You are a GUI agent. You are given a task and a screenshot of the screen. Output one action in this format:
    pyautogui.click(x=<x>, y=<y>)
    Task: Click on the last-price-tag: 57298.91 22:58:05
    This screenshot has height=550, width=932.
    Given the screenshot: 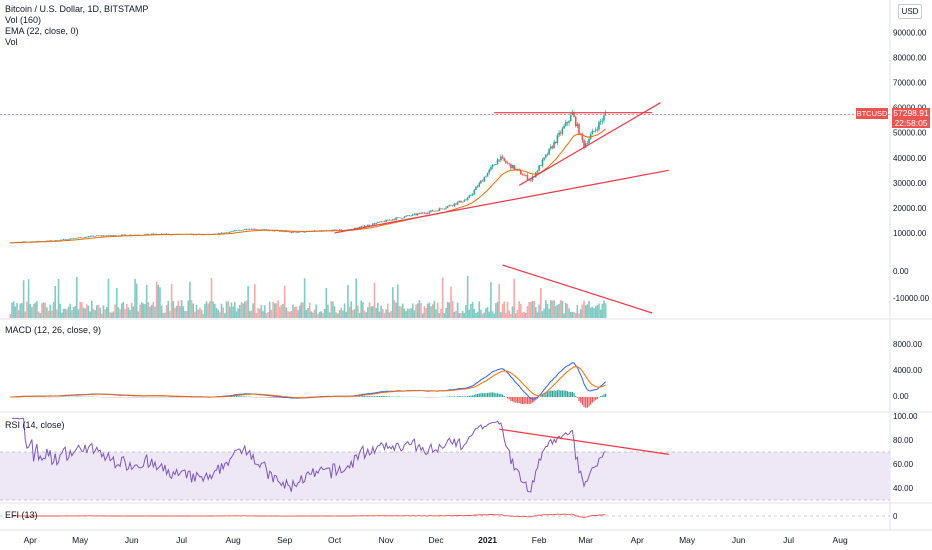 What is the action you would take?
    pyautogui.click(x=911, y=118)
    